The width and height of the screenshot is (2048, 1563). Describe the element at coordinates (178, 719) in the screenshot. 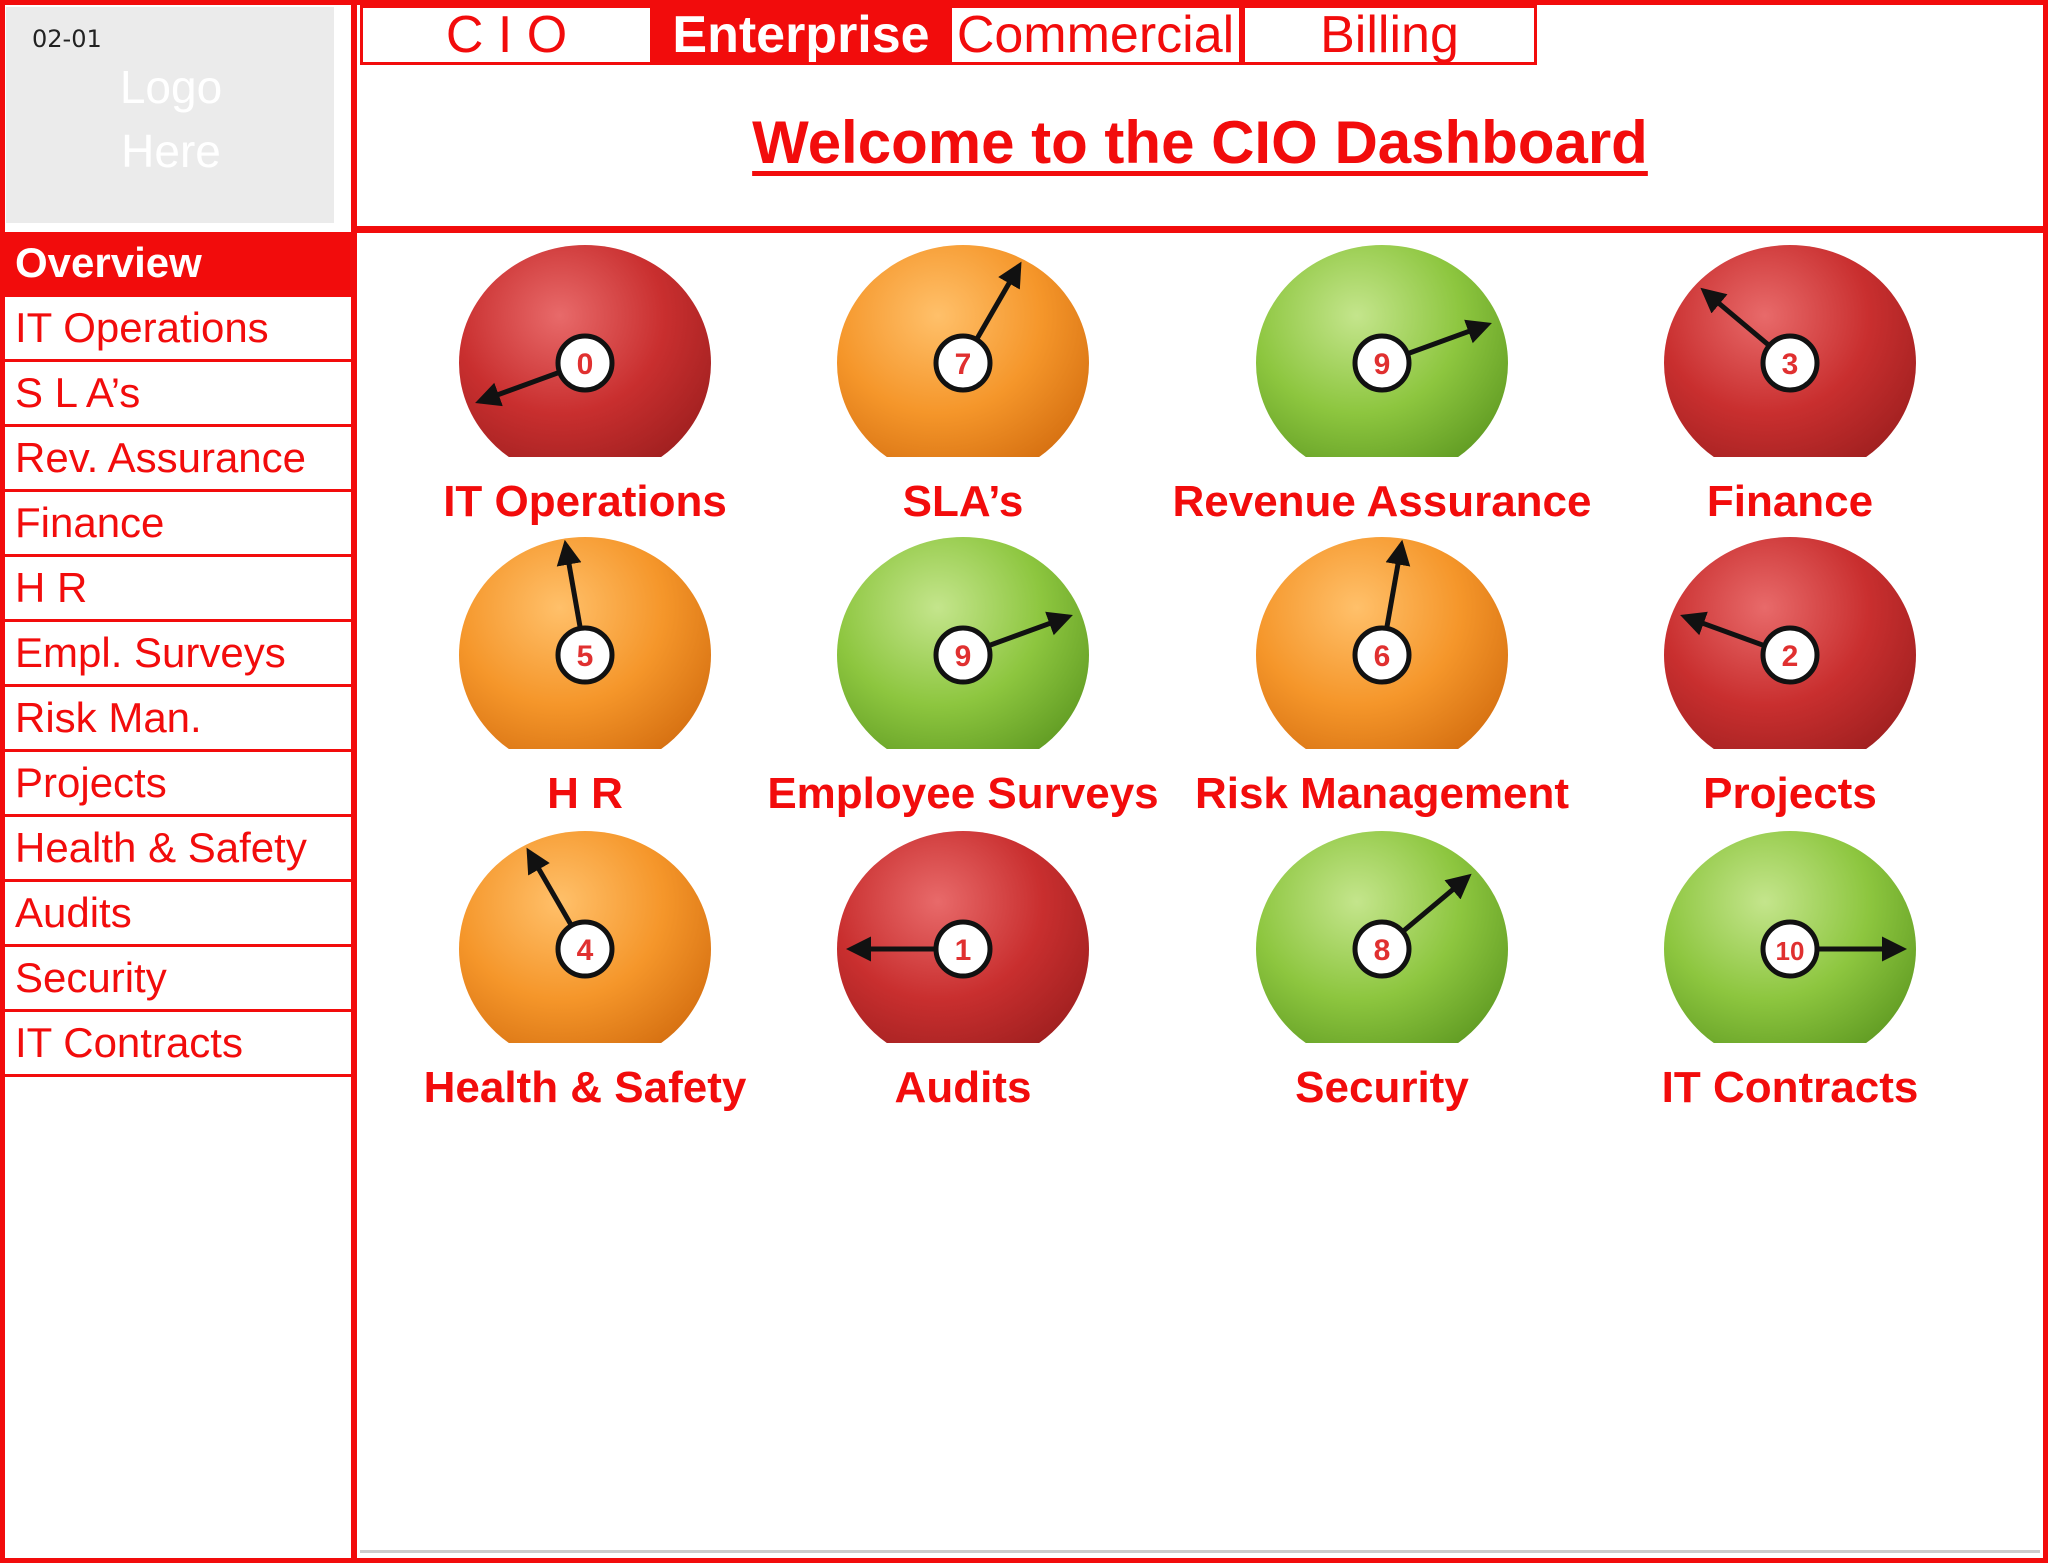

I see `sidebar-item-risk-man: Risk Man.` at that location.